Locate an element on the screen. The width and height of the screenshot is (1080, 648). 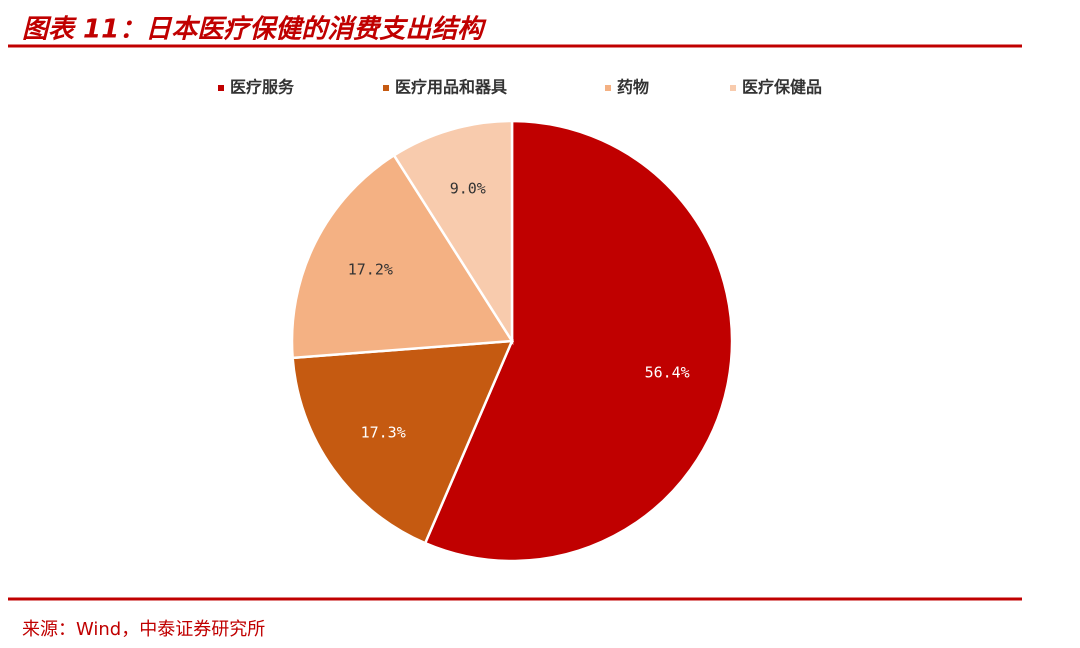
value-label: 9.0% is located at coordinates (468, 188).